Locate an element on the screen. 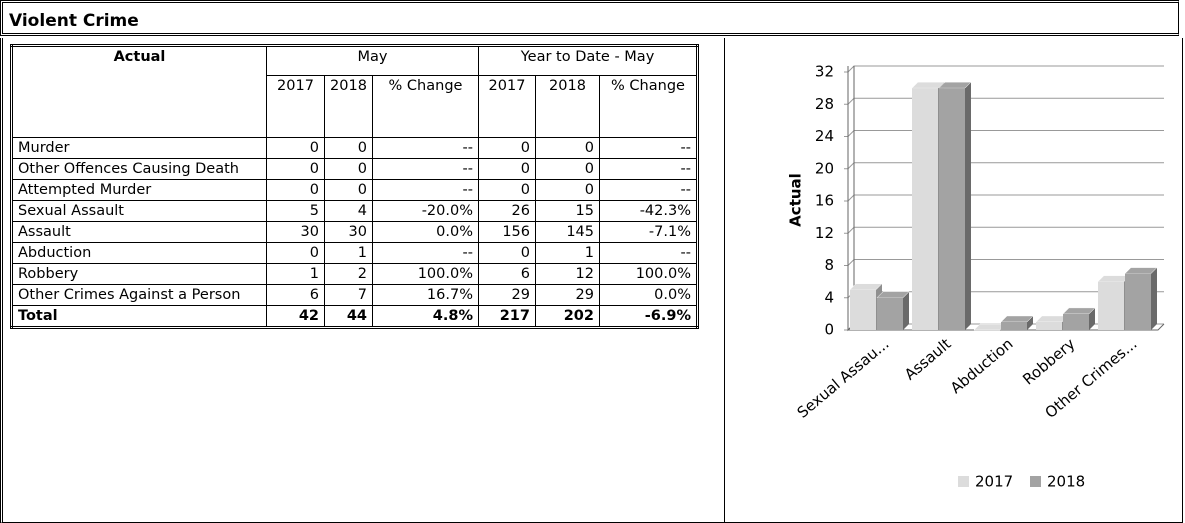 Image resolution: width=1185 pixels, height=523 pixels. value-cell: 29 is located at coordinates (507, 295).